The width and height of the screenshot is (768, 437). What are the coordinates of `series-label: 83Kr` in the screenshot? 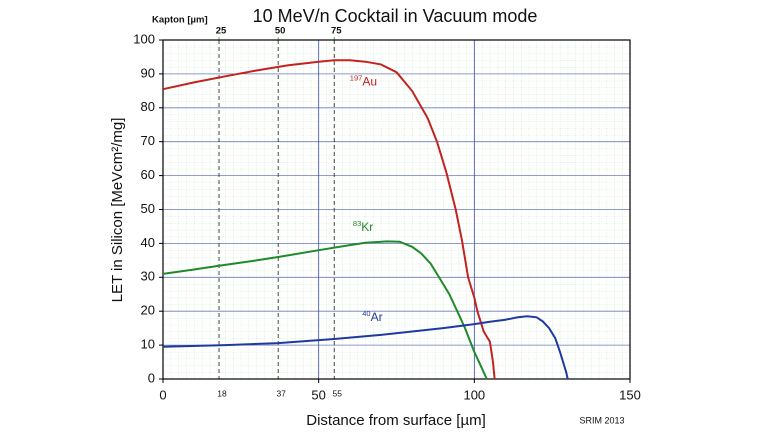 It's located at (363, 226).